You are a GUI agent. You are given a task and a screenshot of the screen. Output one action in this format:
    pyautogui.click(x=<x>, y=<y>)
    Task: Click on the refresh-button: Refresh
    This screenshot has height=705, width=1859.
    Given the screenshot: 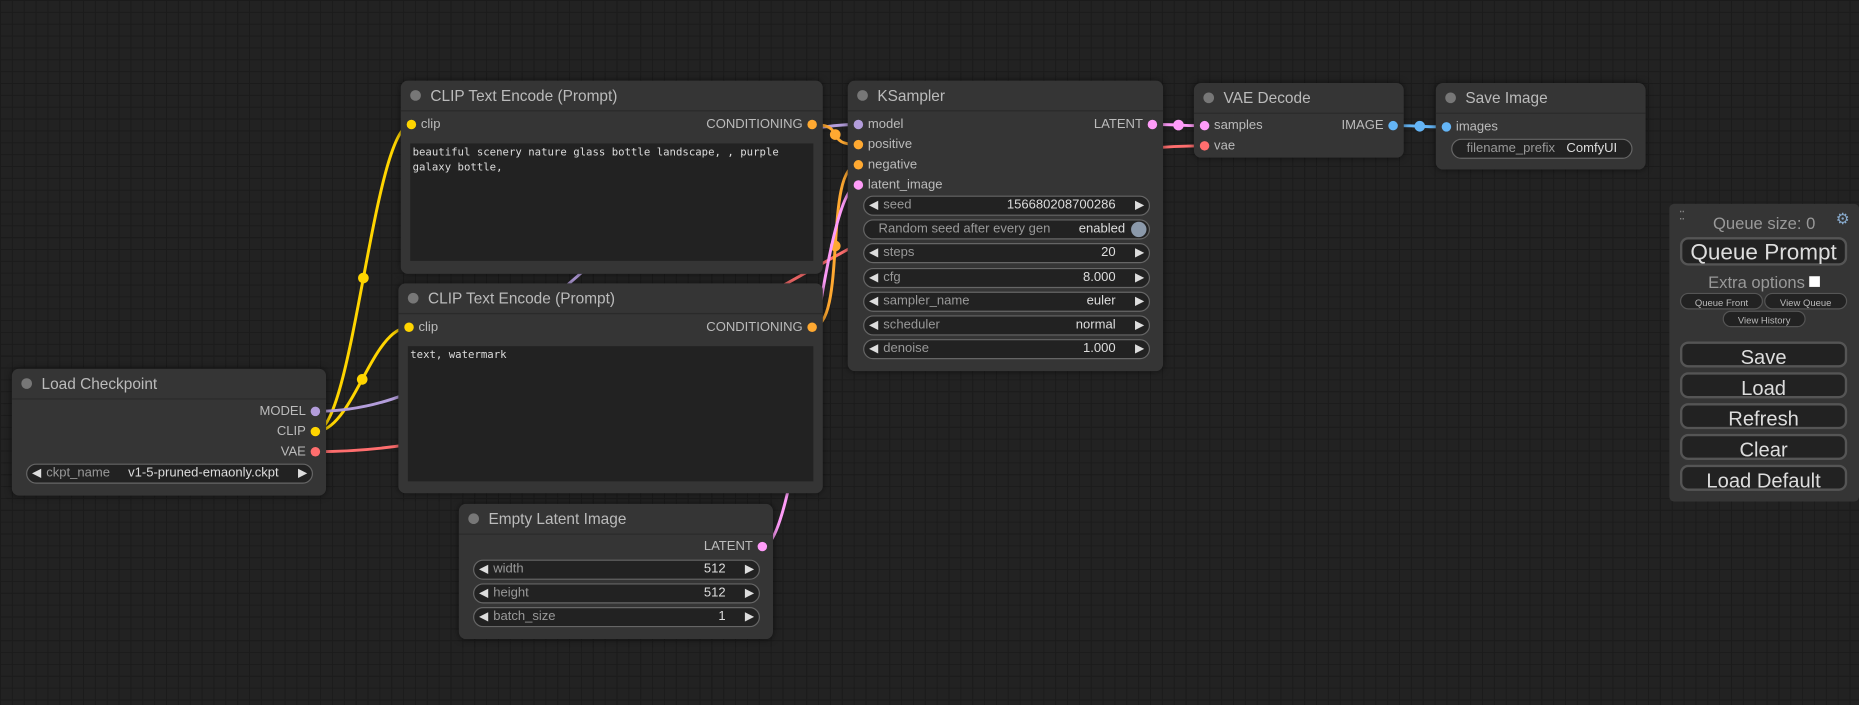 What is the action you would take?
    pyautogui.click(x=1763, y=416)
    